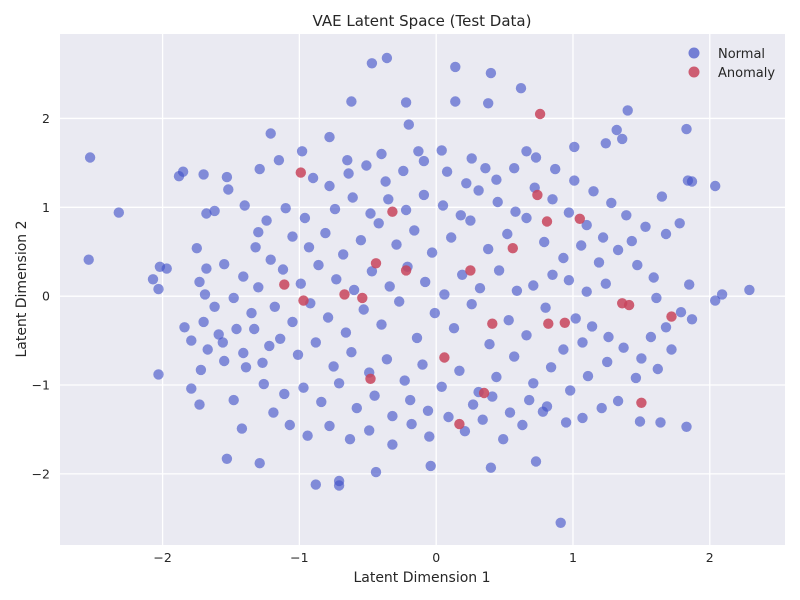 The height and width of the screenshot is (600, 800). What do you see at coordinates (46, 207) in the screenshot?
I see `y-tick-label: 1` at bounding box center [46, 207].